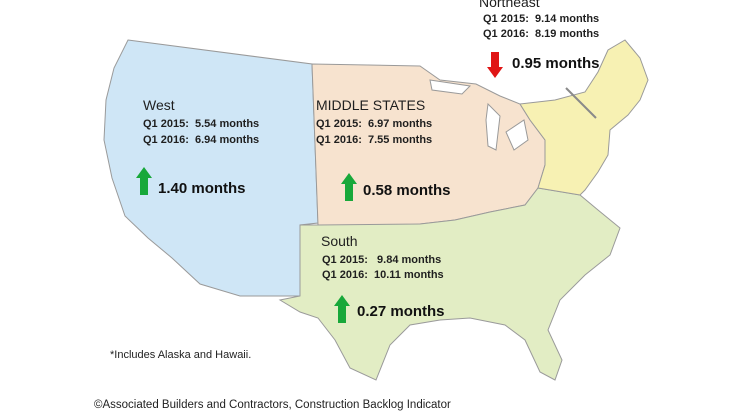  I want to click on west-q1-2016: Q1 2016: 6.94 months, so click(201, 140).